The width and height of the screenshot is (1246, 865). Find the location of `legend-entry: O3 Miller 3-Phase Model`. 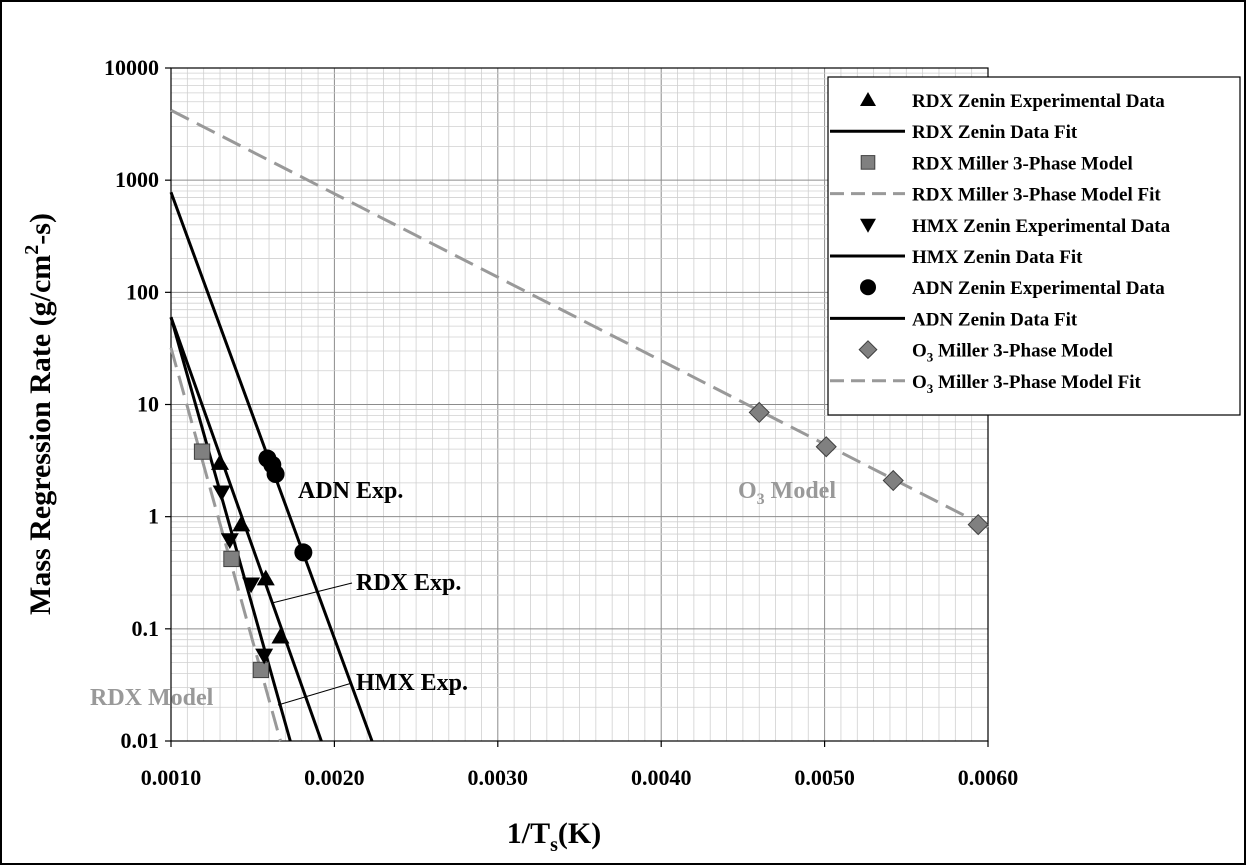

legend-entry: O3 Miller 3-Phase Model is located at coordinates (985, 352).